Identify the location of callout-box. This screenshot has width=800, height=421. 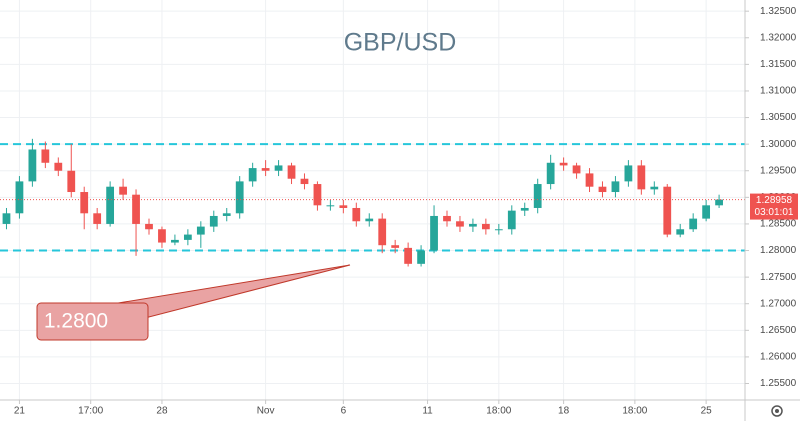
(92, 321).